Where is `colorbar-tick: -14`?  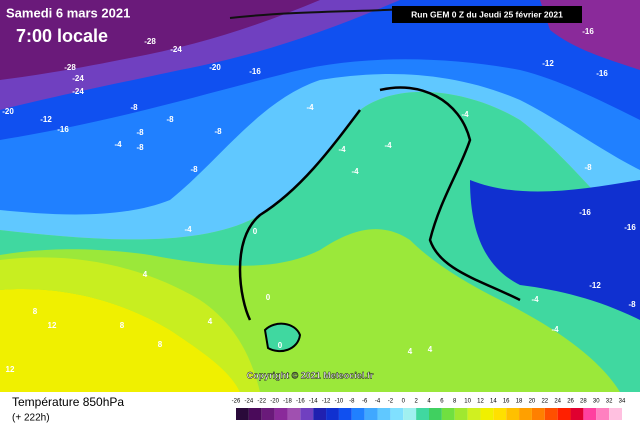
colorbar-tick: -14 is located at coordinates (313, 402).